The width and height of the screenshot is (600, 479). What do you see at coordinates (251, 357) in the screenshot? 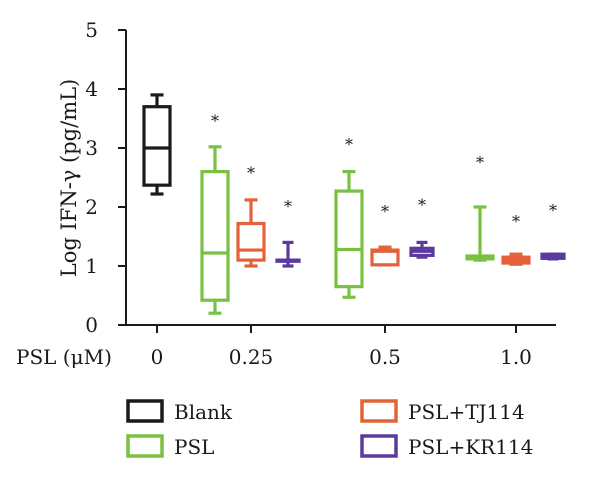
I see `x-tick-label: 0.25` at bounding box center [251, 357].